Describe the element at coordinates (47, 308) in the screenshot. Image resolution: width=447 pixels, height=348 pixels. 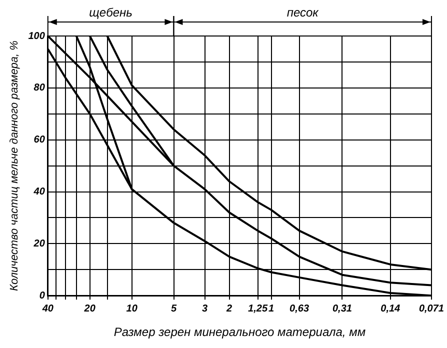
I see `x-tick-label: 40` at that location.